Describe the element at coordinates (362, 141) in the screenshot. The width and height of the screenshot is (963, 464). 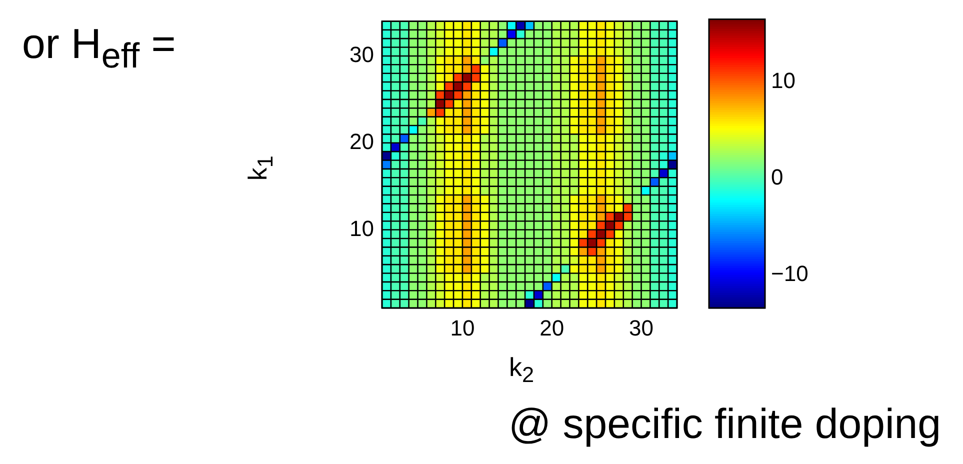
I see `y-tick-label: 20` at that location.